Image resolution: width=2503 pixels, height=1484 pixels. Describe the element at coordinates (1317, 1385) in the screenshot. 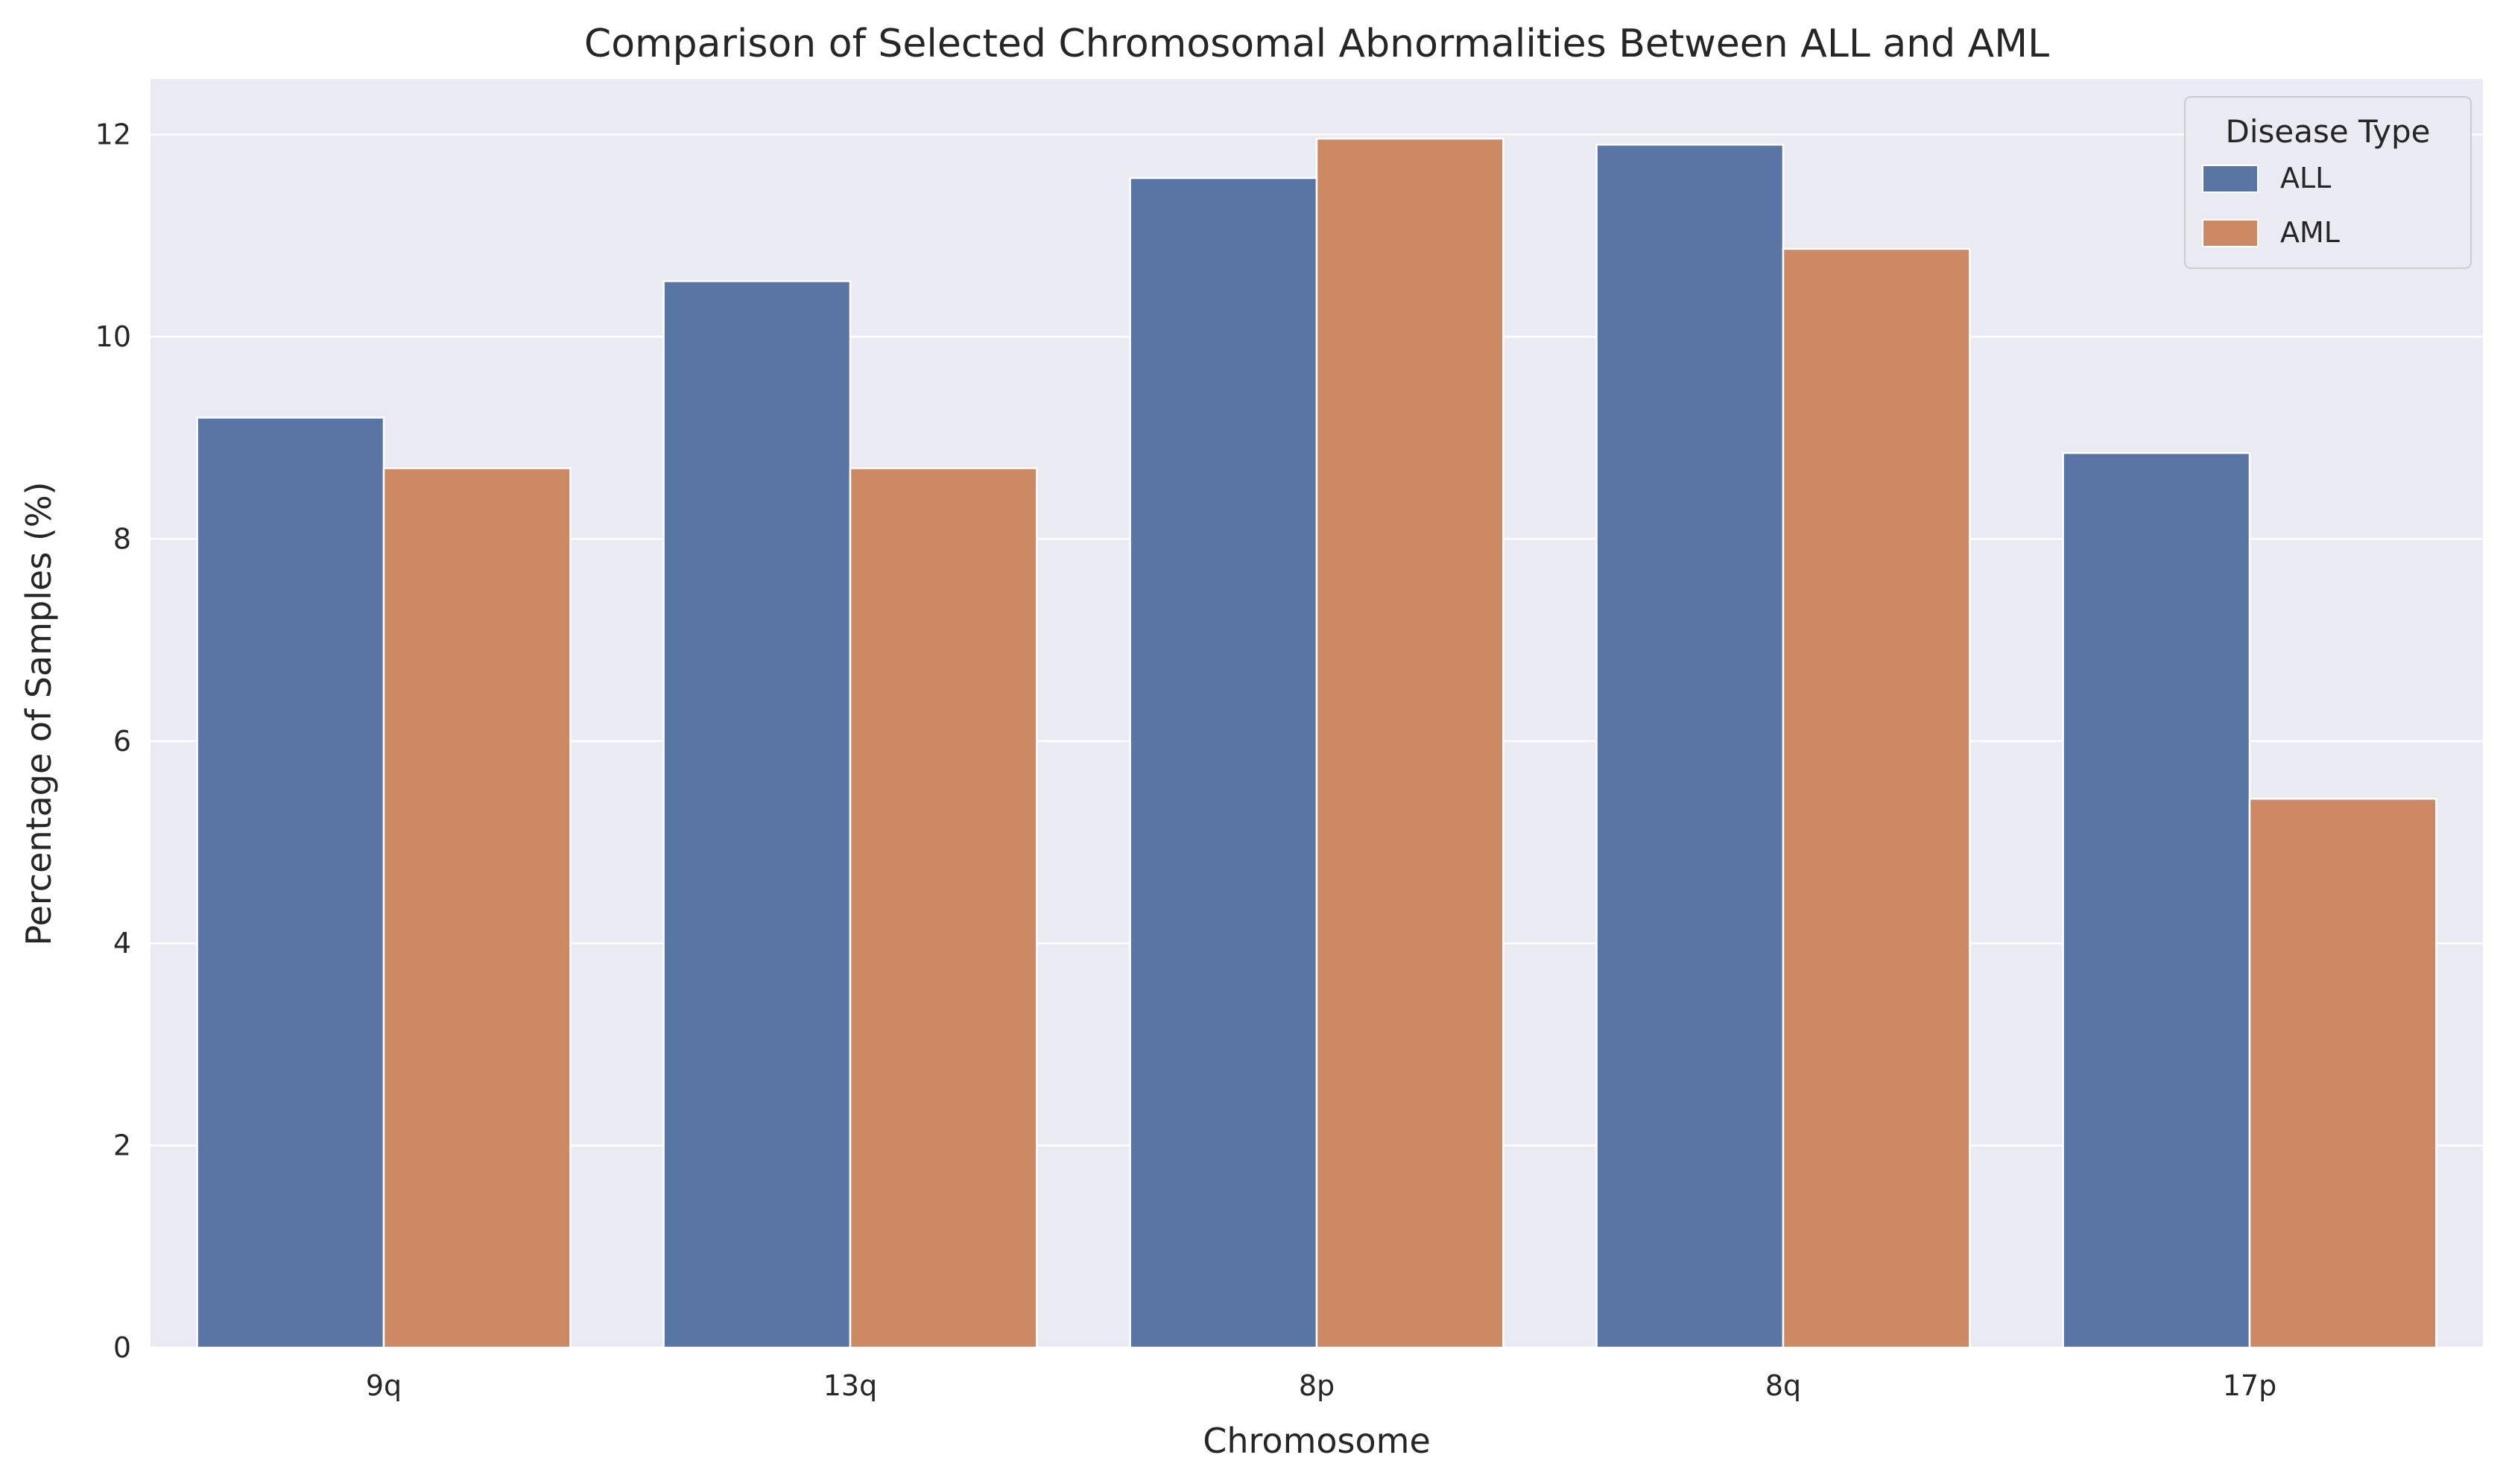

I see `x-tick-label: 8p` at that location.